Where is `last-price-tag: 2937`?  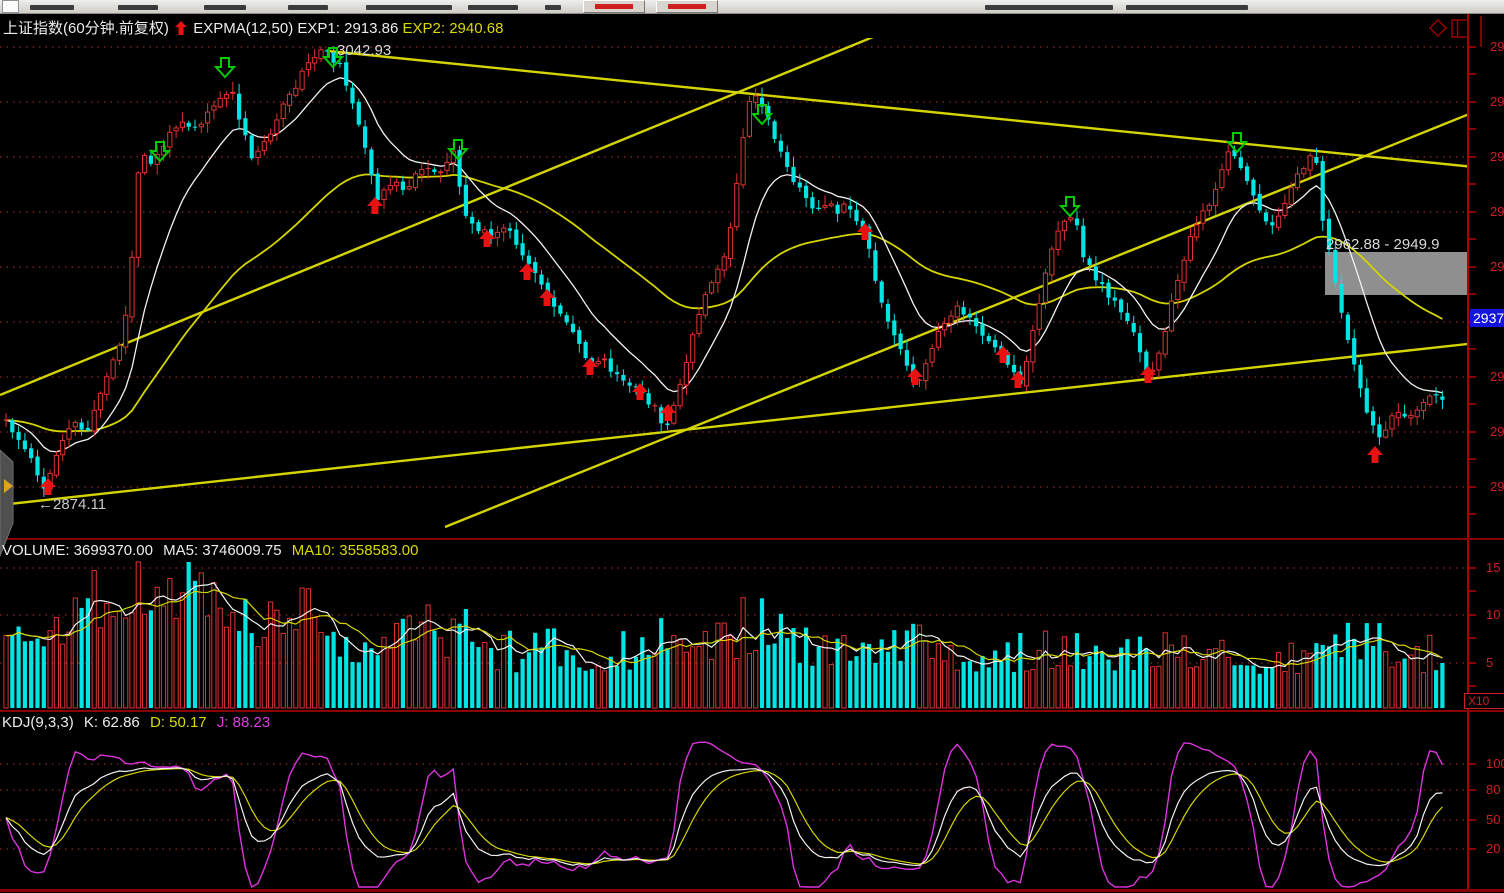 last-price-tag: 2937 is located at coordinates (1487, 318).